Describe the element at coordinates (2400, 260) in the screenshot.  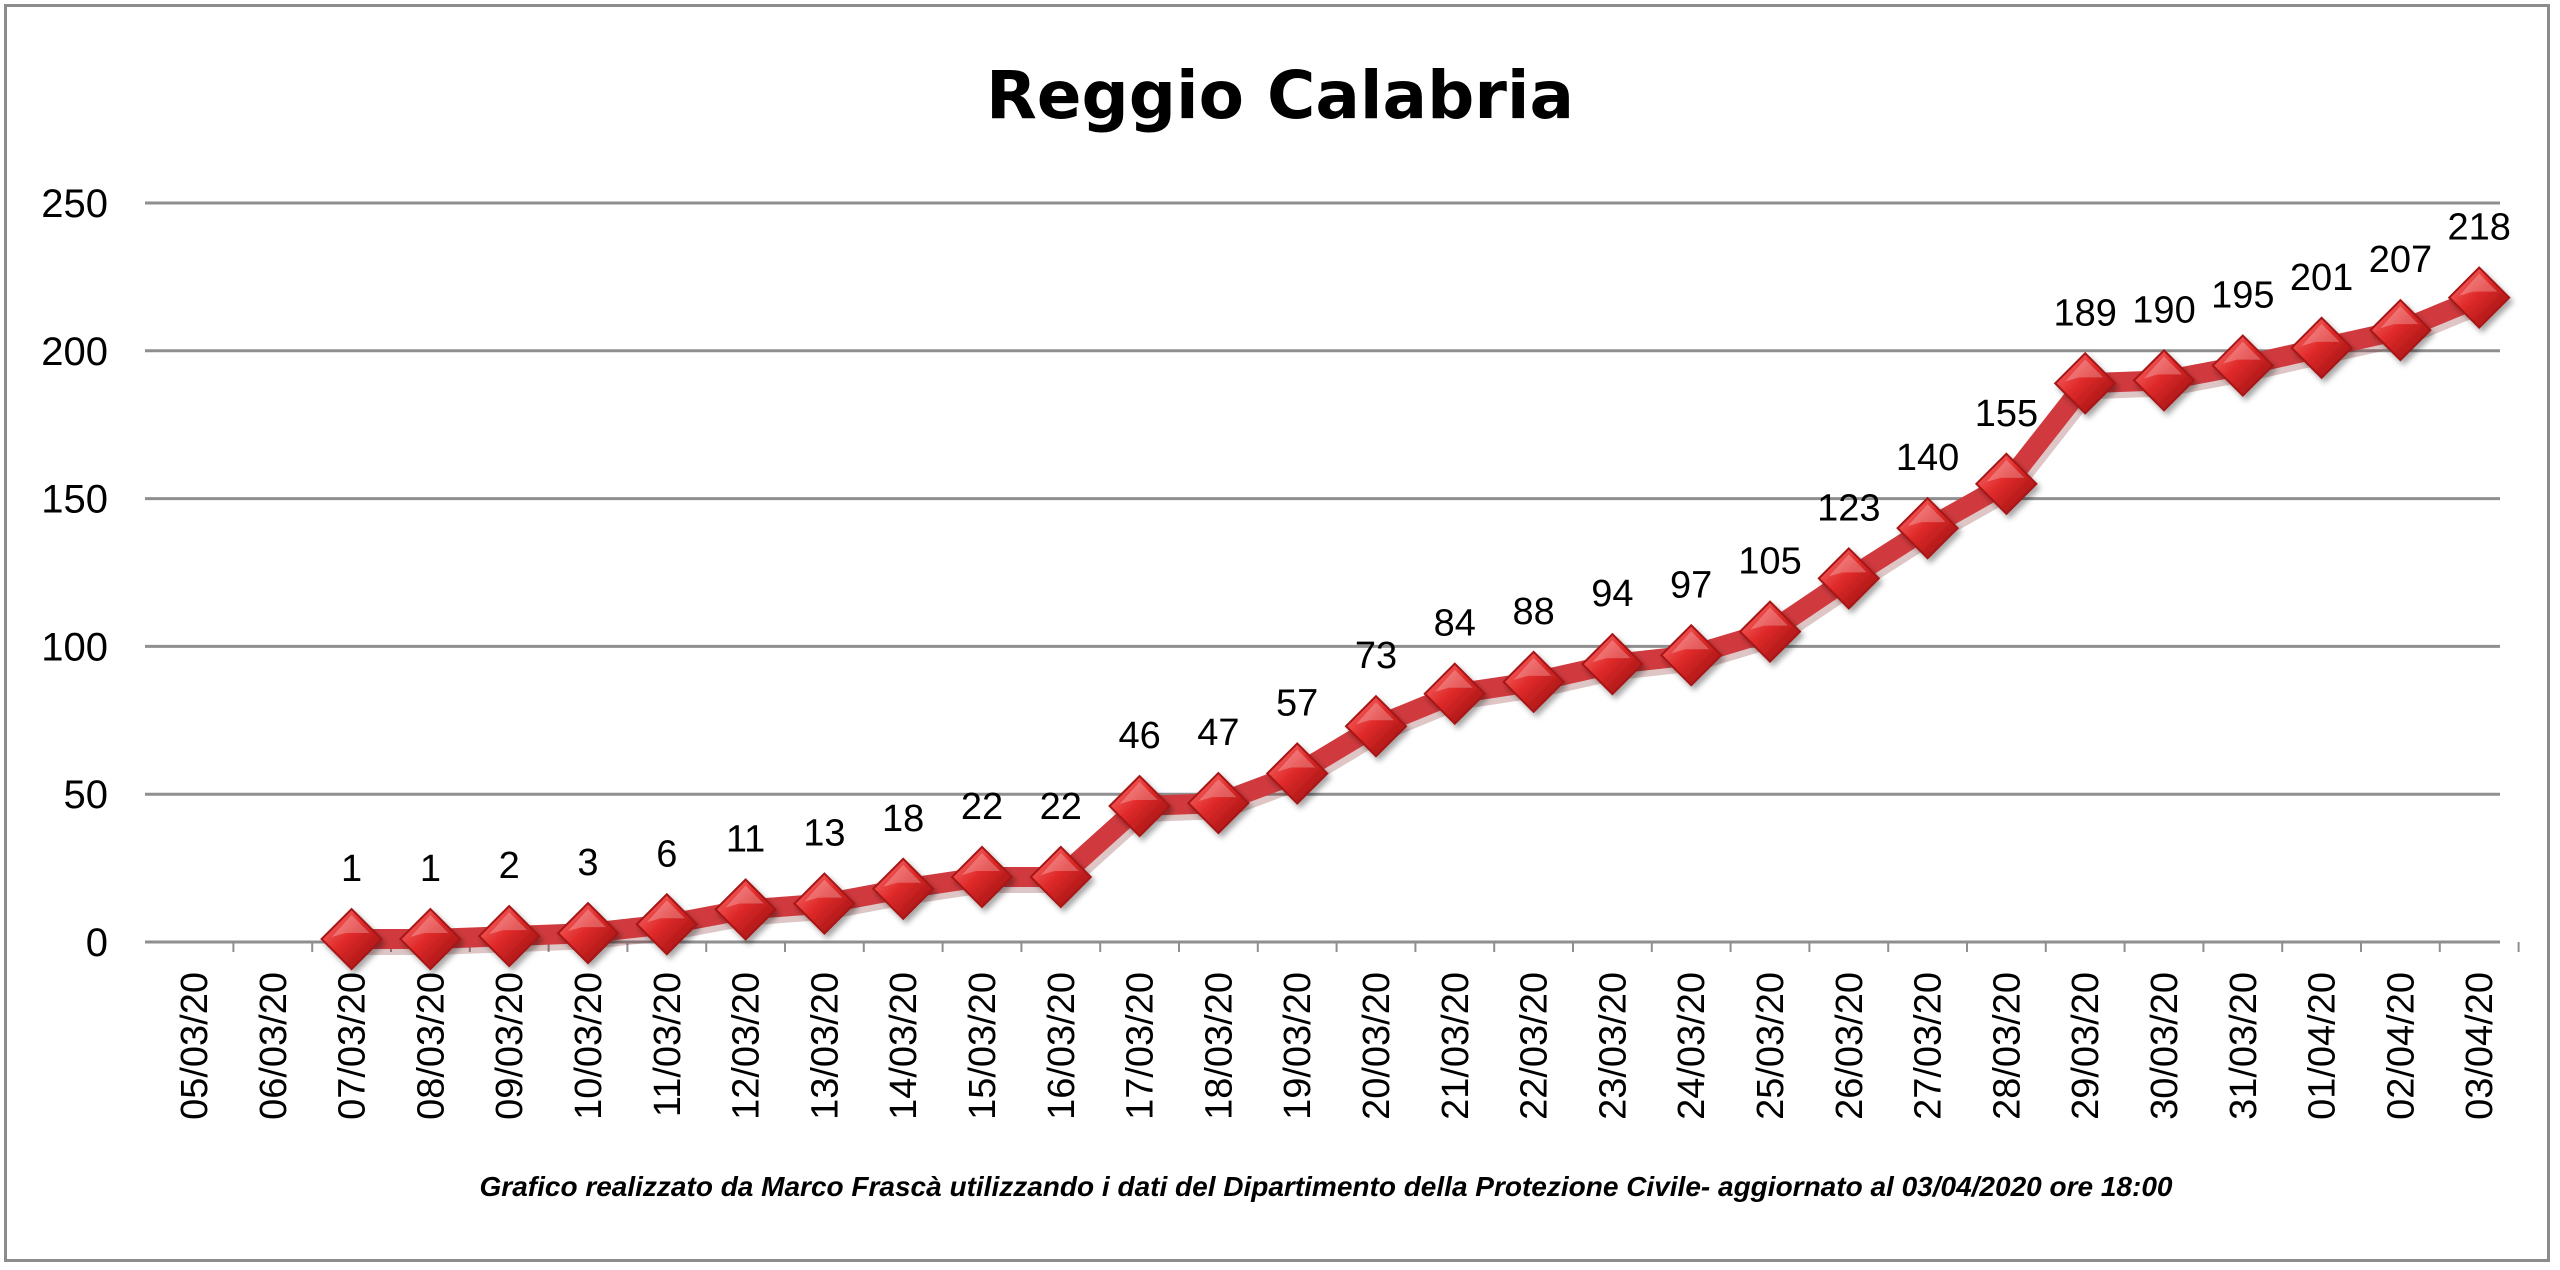
I see `data-label-02/04/20: 207` at that location.